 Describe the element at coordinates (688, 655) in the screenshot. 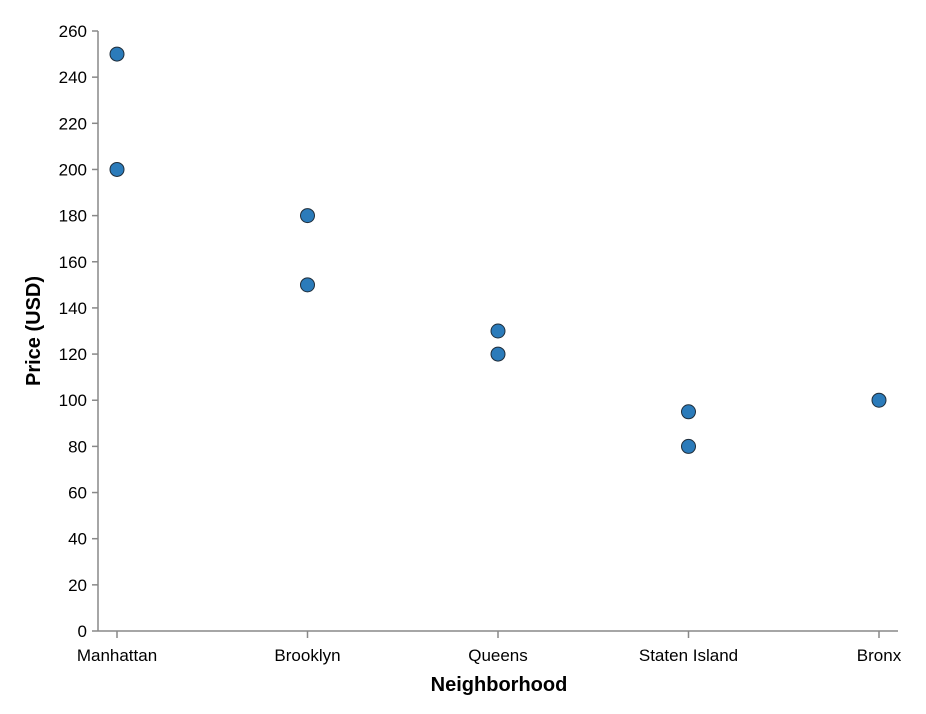

I see `x-tick-label: Staten Island` at that location.